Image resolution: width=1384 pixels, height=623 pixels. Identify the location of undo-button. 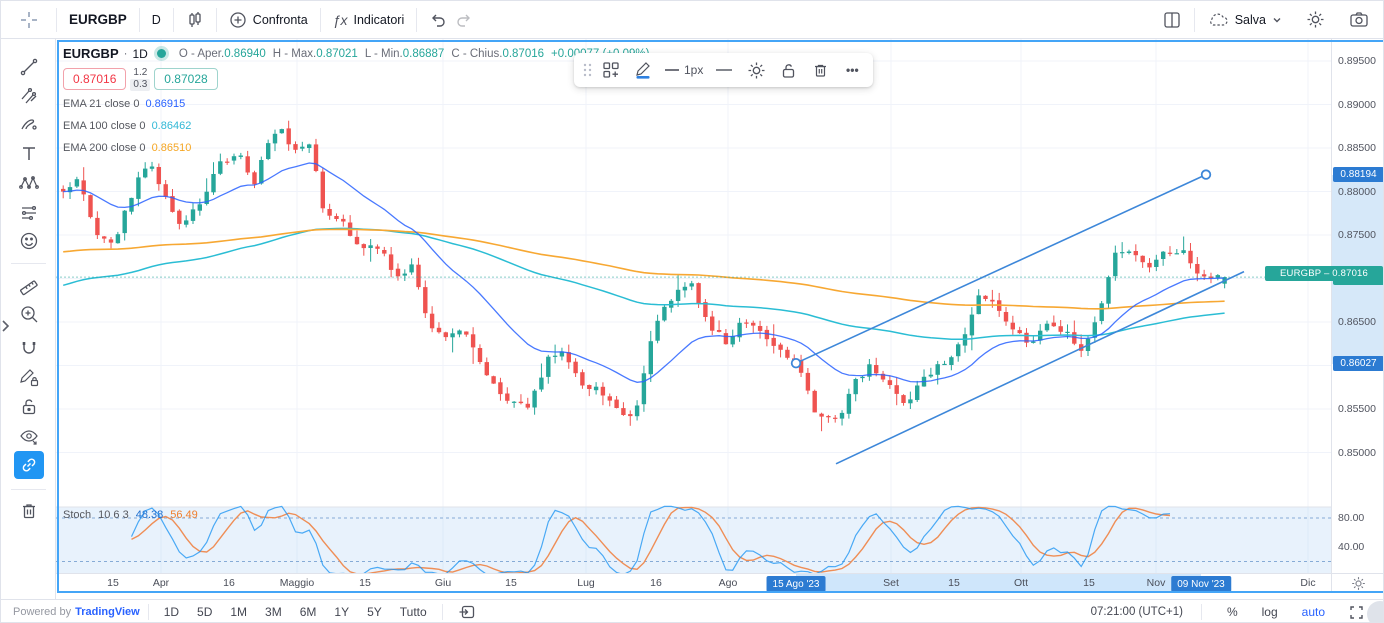
(434, 20).